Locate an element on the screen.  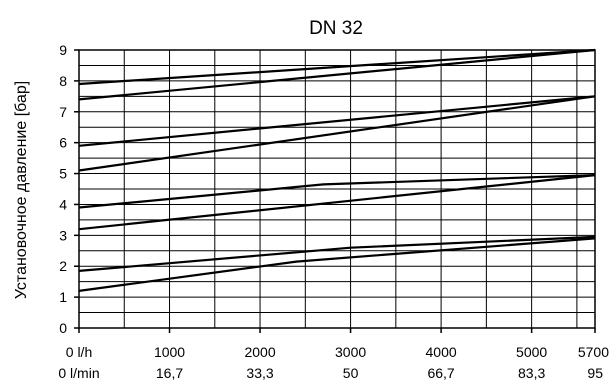
x-tick-label: 5000 is located at coordinates (531, 352).